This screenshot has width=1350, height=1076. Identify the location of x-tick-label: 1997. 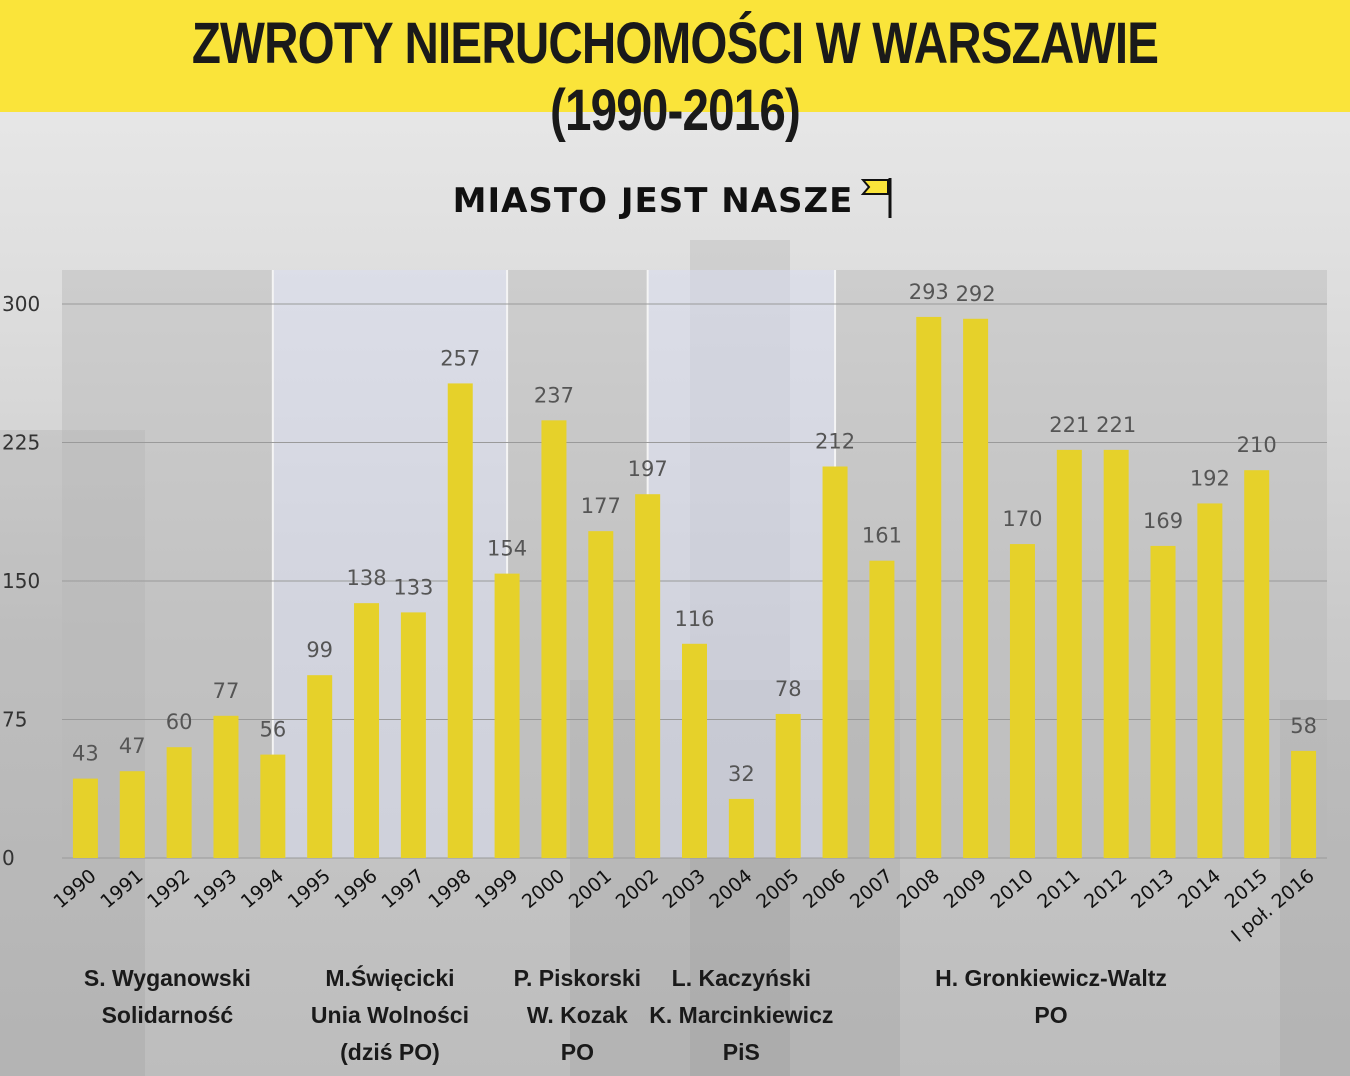
(402, 889).